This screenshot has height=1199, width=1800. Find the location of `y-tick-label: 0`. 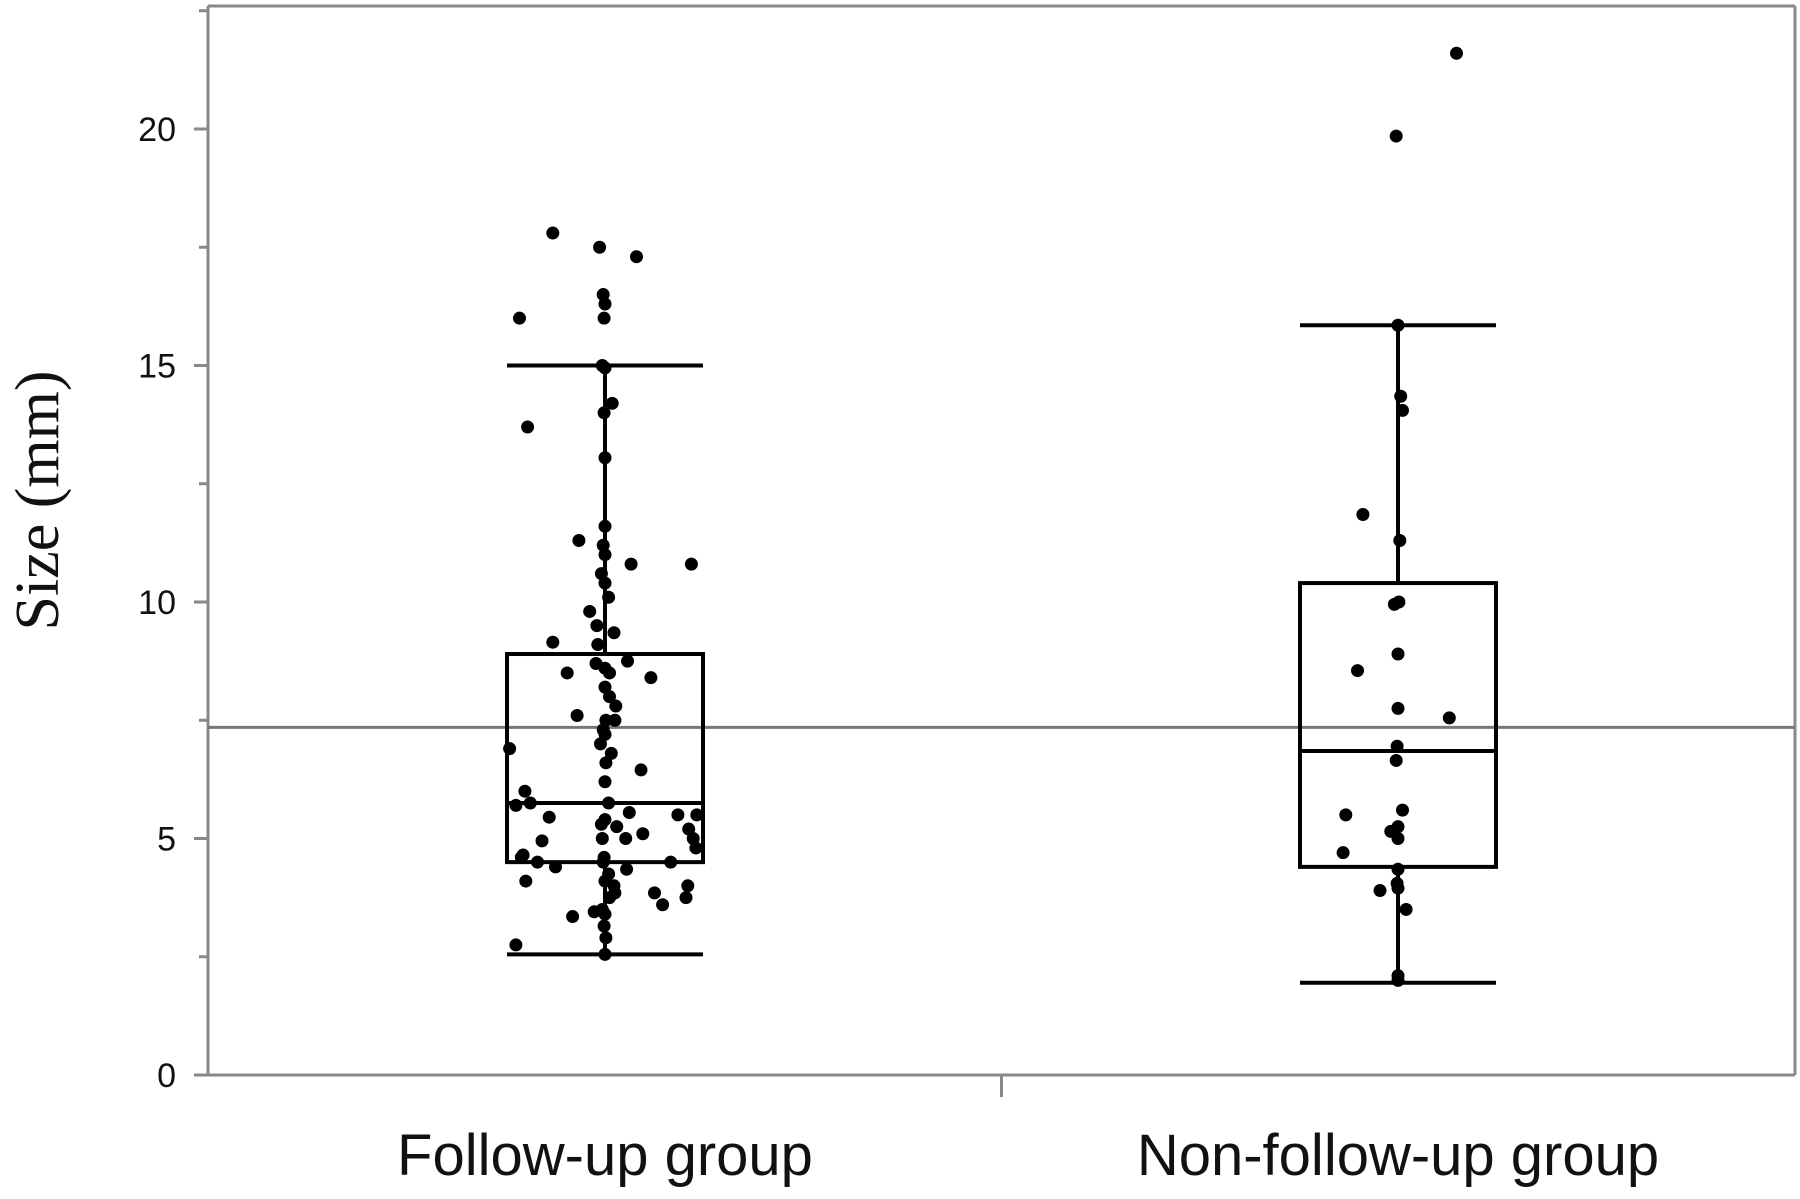

y-tick-label: 0 is located at coordinates (166, 1076).